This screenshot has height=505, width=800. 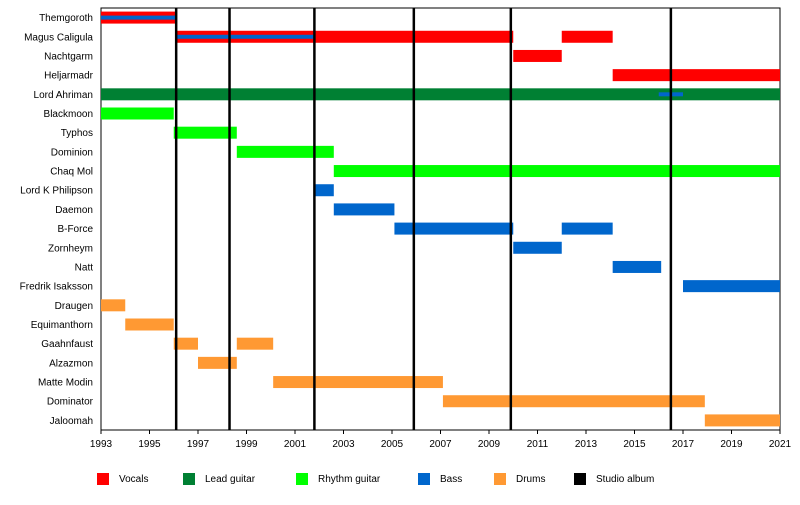 I want to click on member-label-b-force: B-Force, so click(x=75, y=229).